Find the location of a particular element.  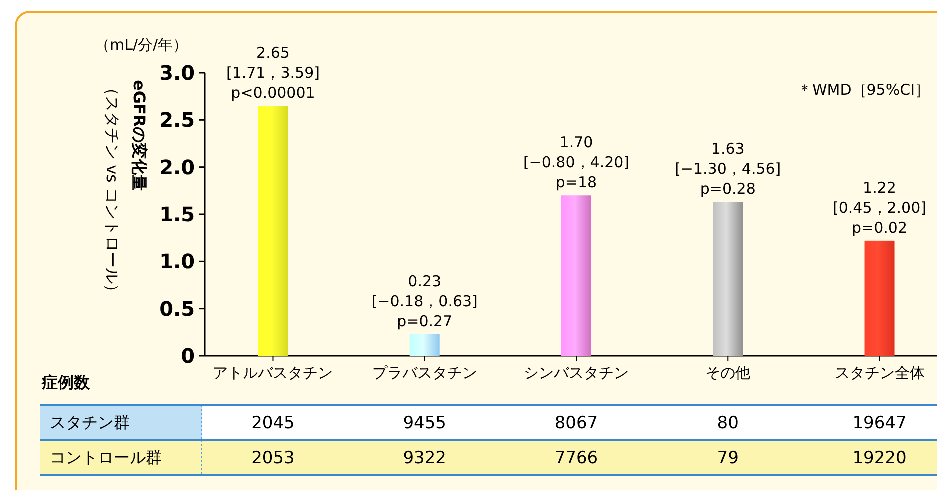

data-label: 0.23 [−0.18，0.63] p=0.27 is located at coordinates (425, 301).